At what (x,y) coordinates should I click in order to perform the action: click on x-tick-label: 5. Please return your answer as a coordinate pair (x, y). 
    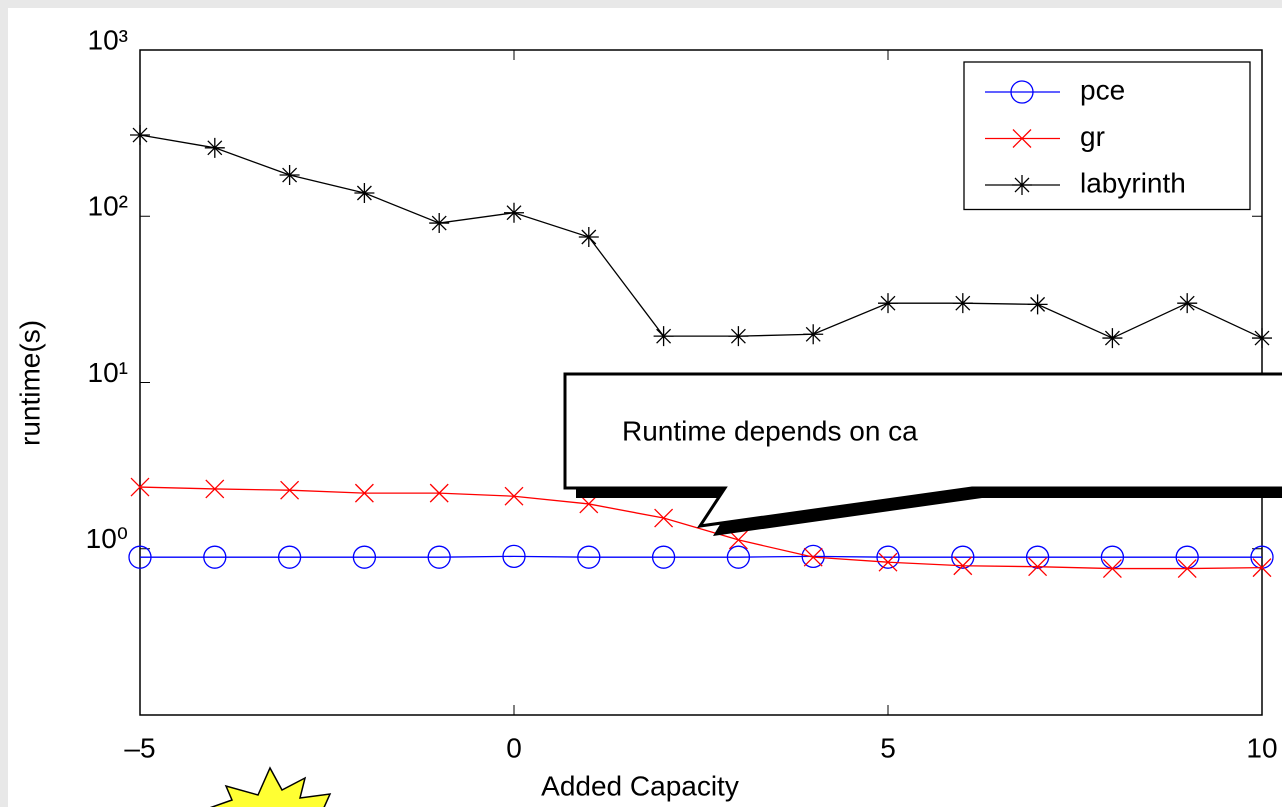
    Looking at the image, I should click on (888, 747).